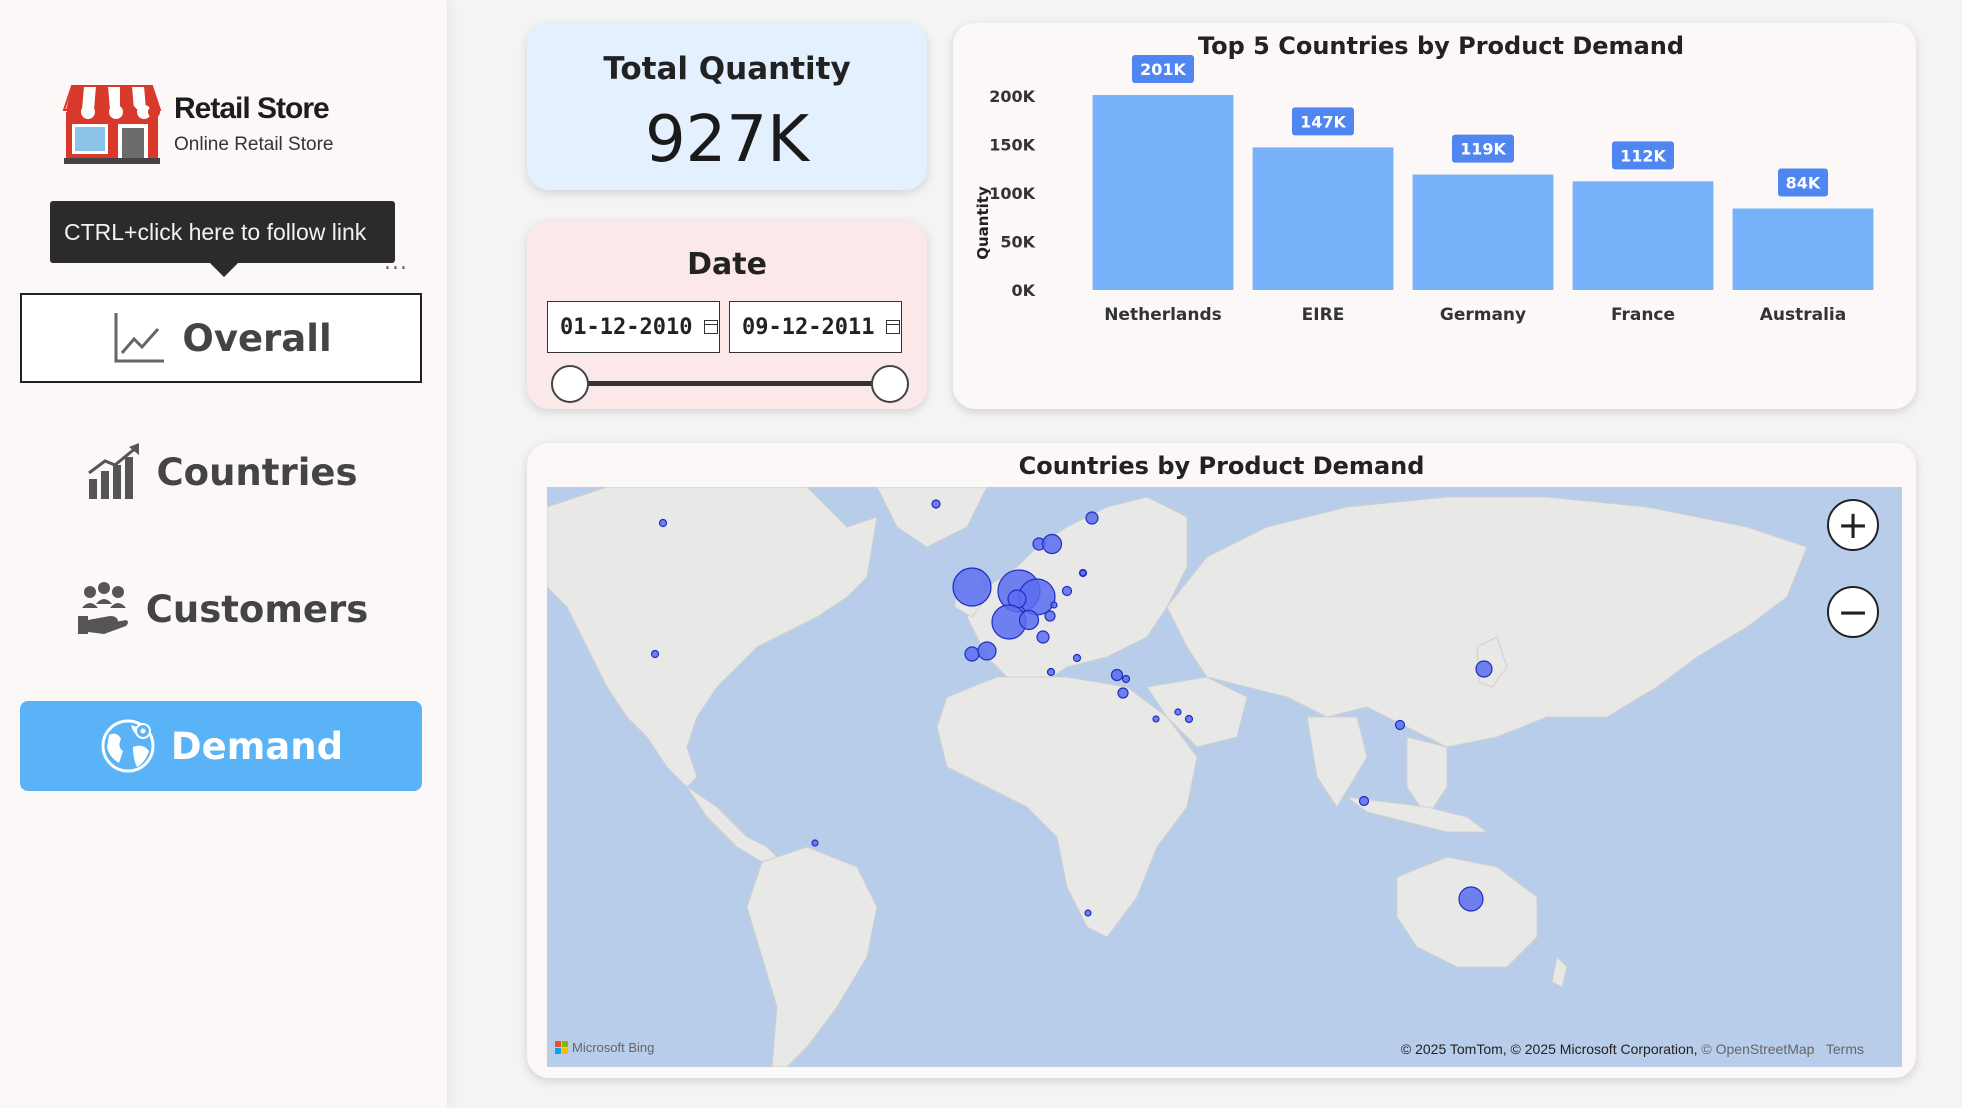 This screenshot has height=1108, width=1962. I want to click on nav-customers-button: Customers, so click(221, 609).